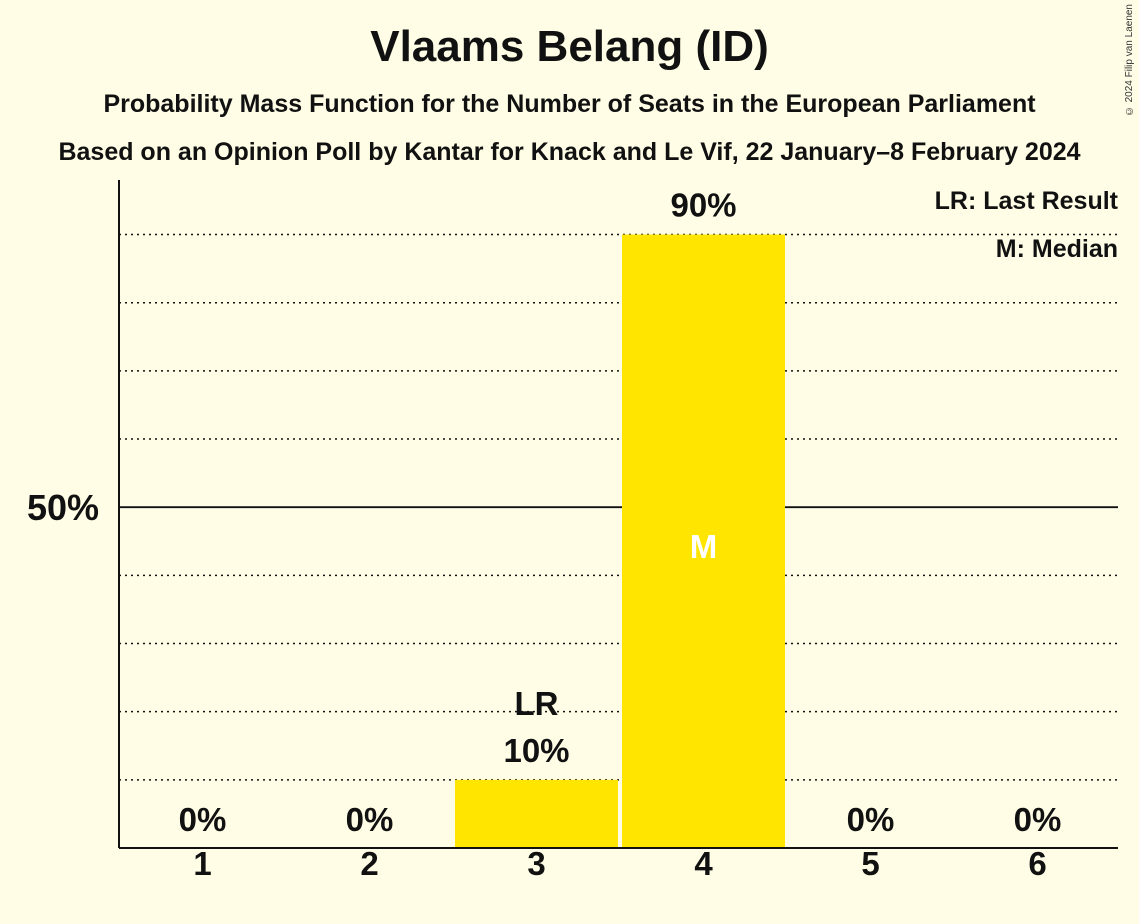 This screenshot has height=924, width=1139. What do you see at coordinates (370, 819) in the screenshot?
I see `value-label-2: 0%` at bounding box center [370, 819].